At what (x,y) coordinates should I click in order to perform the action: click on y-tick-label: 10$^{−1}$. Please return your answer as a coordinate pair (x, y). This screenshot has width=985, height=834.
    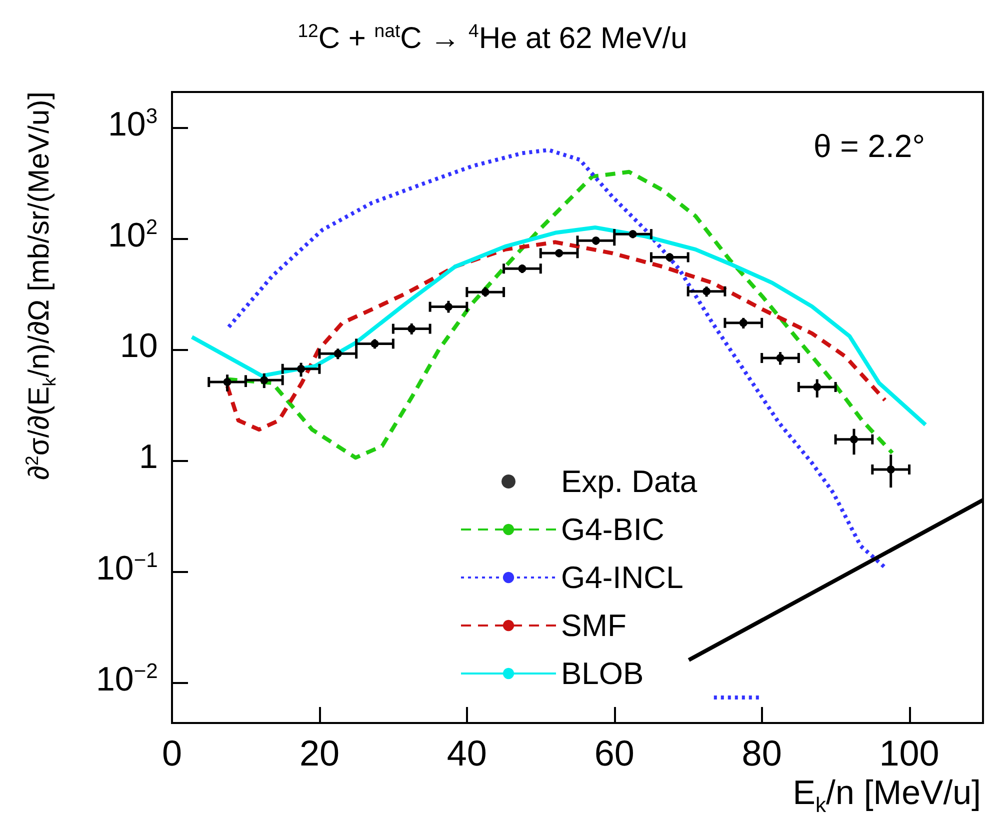
    Looking at the image, I should click on (127, 568).